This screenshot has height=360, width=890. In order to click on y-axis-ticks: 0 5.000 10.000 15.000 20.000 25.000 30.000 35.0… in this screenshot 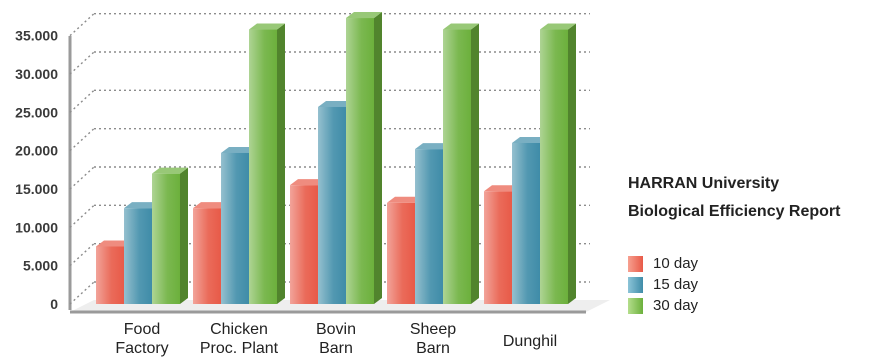, I will do `click(36, 170)`.